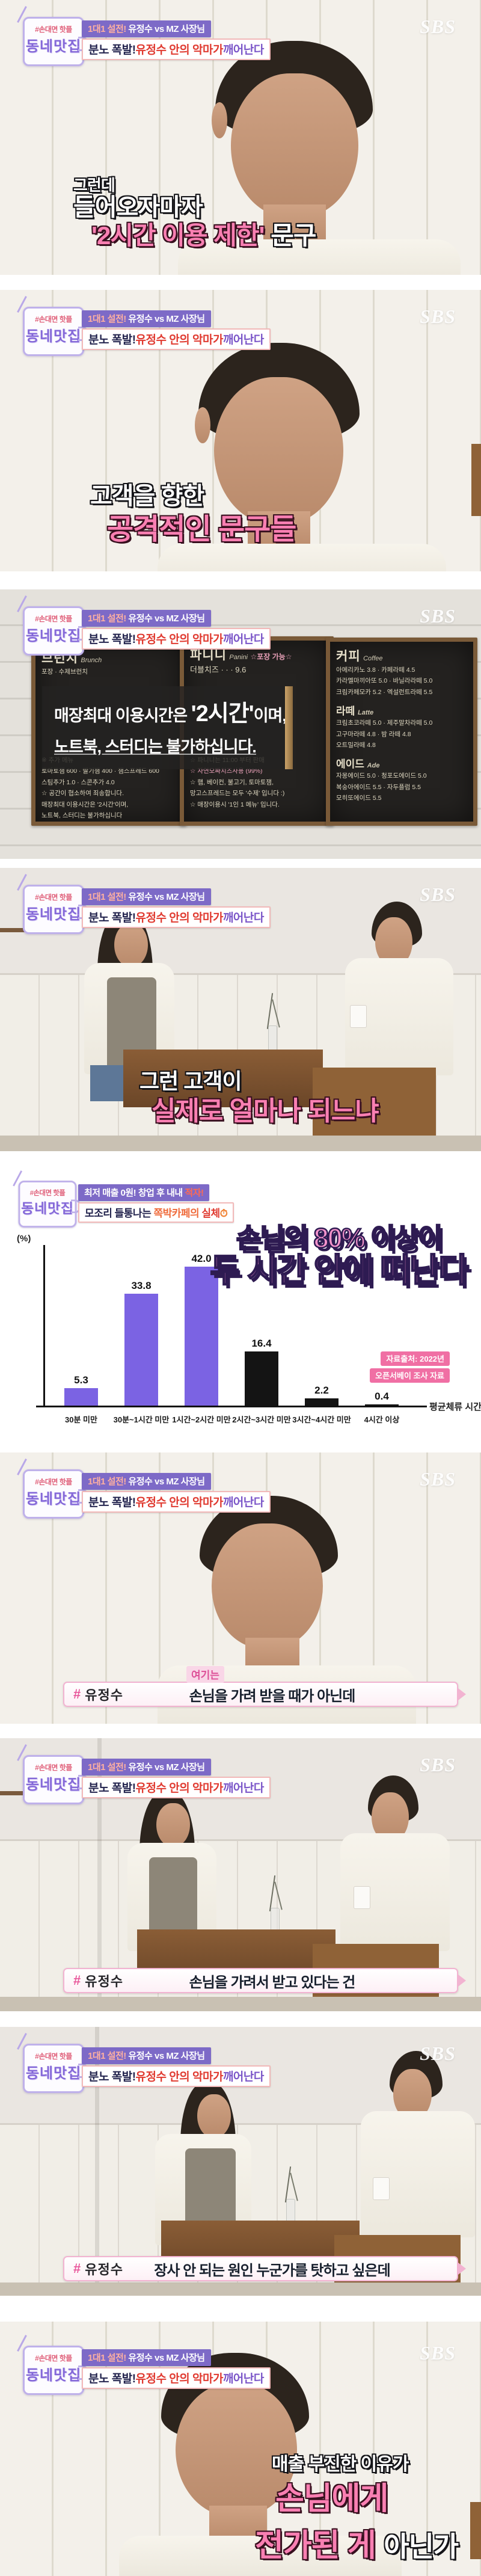  What do you see at coordinates (381, 2188) in the screenshot?
I see `light-switch` at bounding box center [381, 2188].